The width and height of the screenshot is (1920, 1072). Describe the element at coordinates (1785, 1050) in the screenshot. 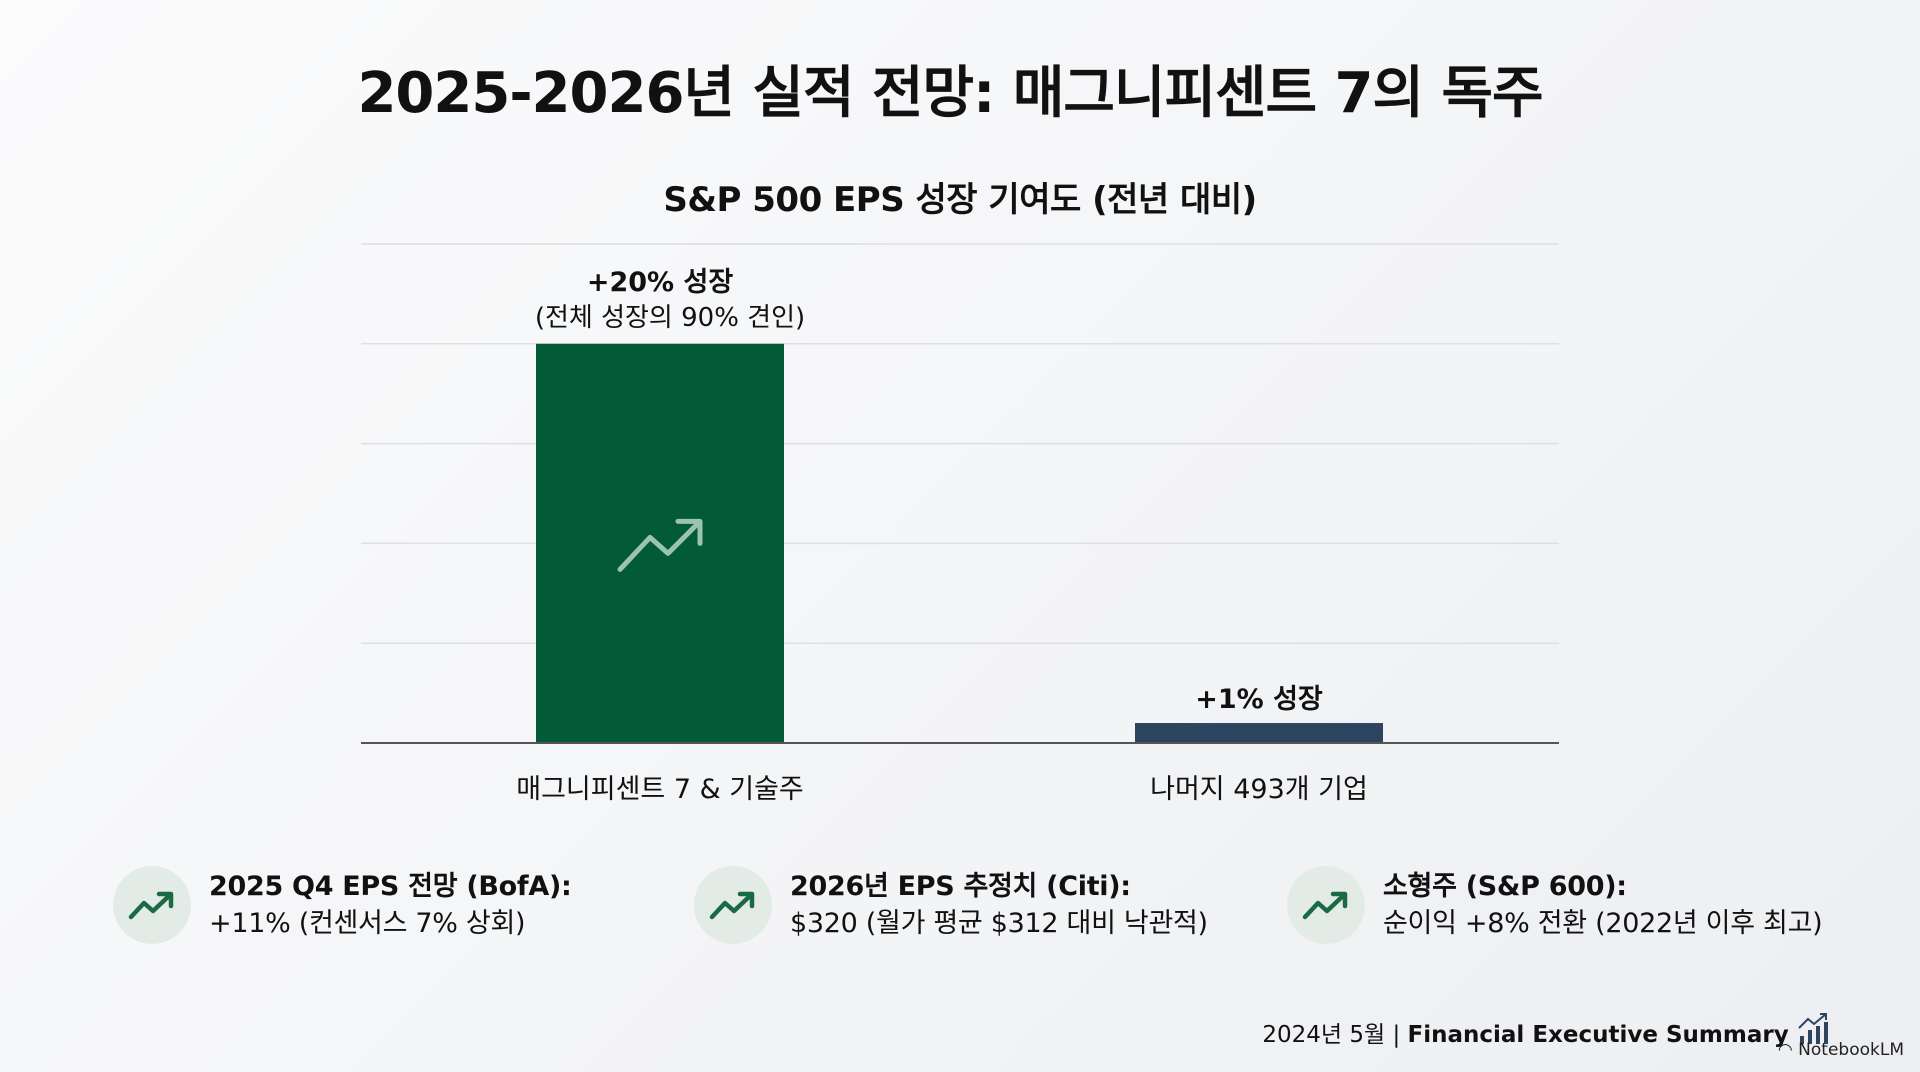

I see `notebooklm-icon: ◠` at that location.